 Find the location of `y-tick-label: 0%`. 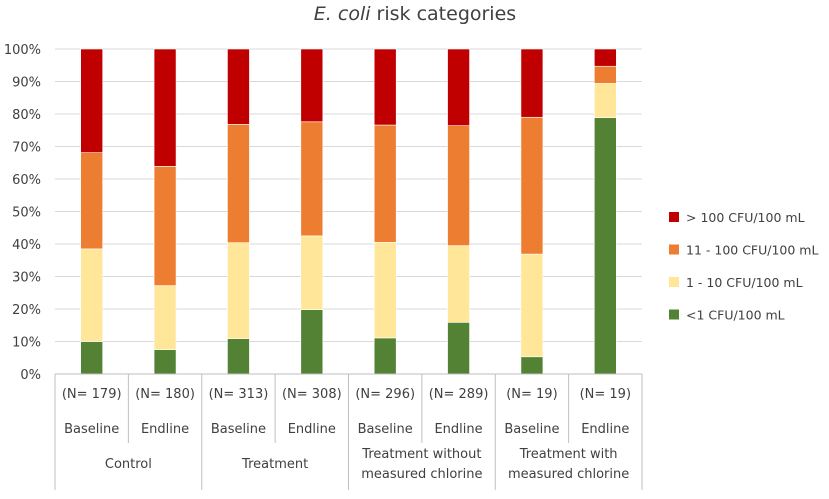

y-tick-label: 0% is located at coordinates (30, 375).